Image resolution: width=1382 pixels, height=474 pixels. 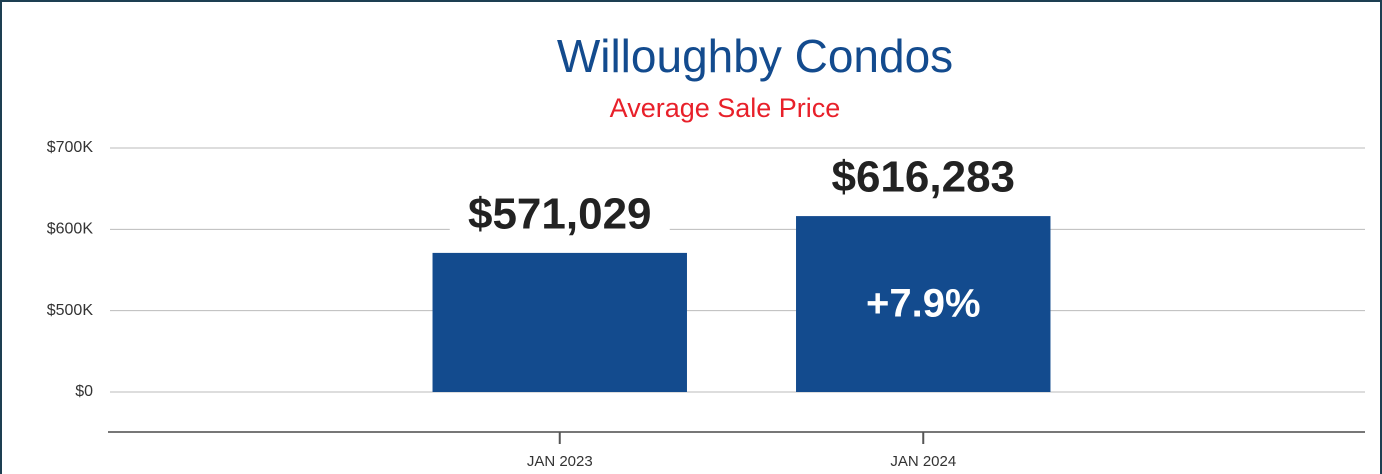 I want to click on value-label: $616,283, so click(x=923, y=177).